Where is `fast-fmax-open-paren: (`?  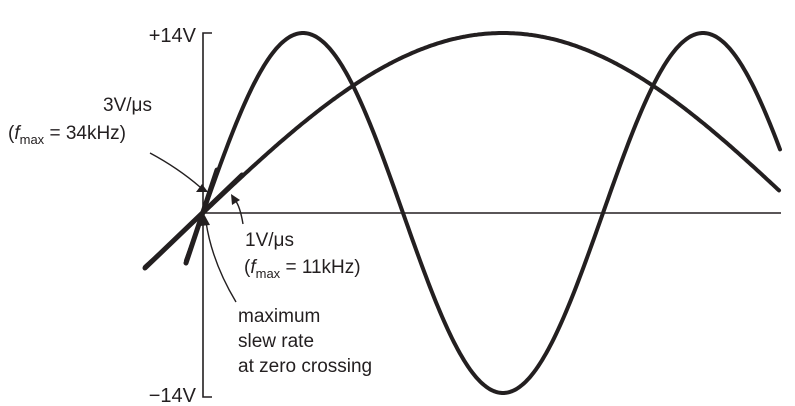
fast-fmax-open-paren: ( is located at coordinates (11, 133).